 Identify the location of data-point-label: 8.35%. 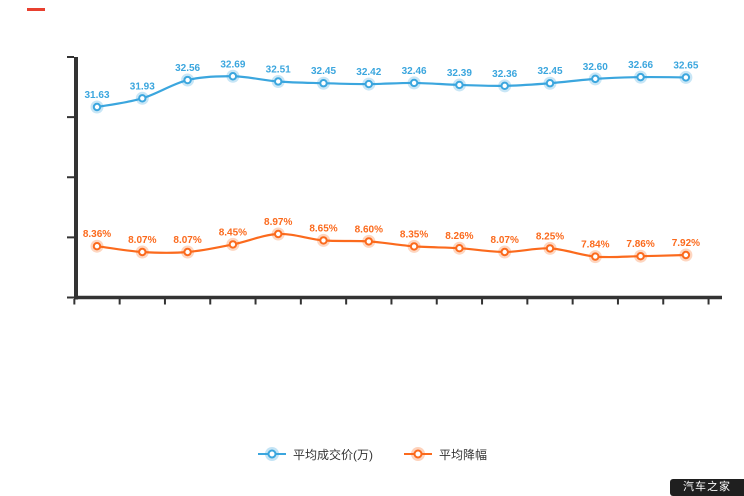
(414, 234).